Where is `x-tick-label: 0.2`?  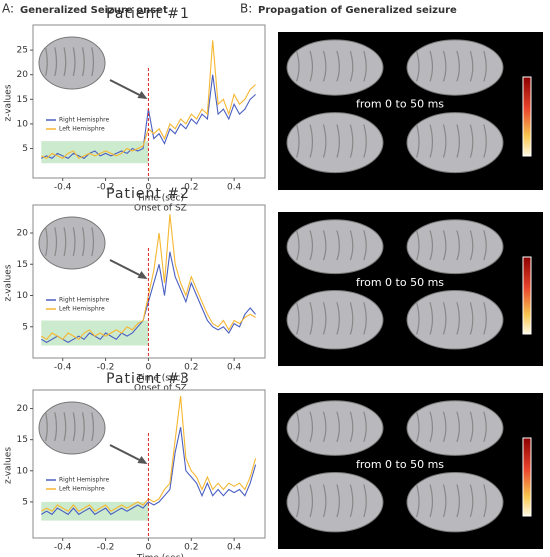 x-tick-label: 0.2 is located at coordinates (191, 188).